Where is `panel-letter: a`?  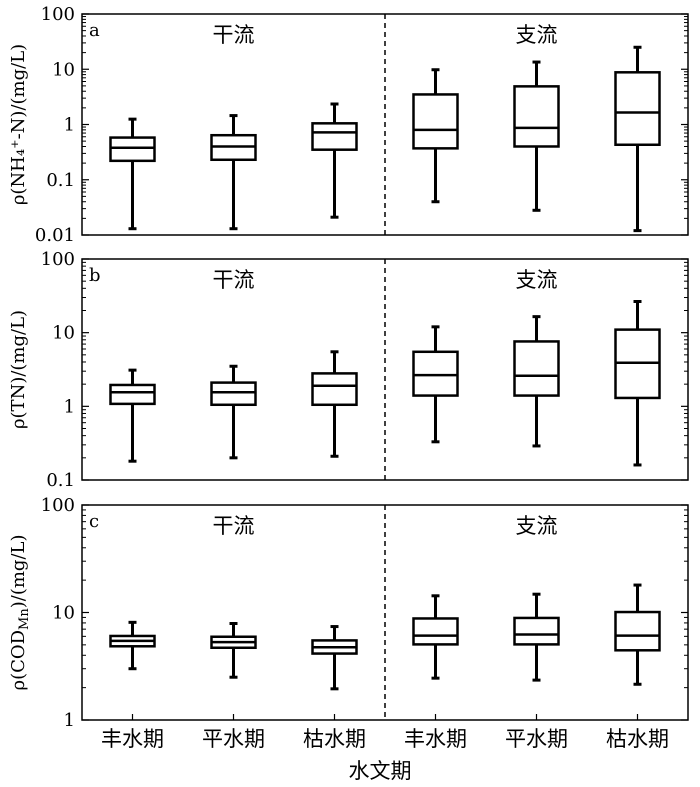 panel-letter: a is located at coordinates (94, 30).